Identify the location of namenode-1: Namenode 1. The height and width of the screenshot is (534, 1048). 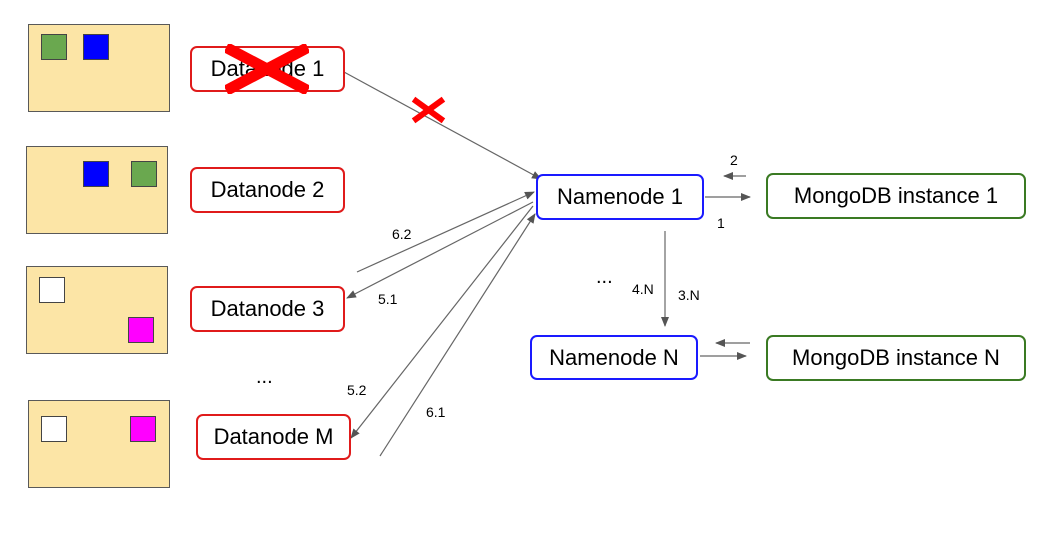
(620, 197).